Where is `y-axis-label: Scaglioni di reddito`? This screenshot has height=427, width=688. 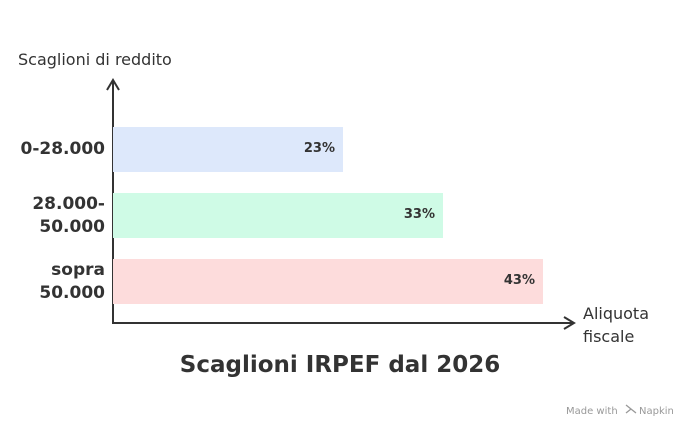 y-axis-label: Scaglioni di reddito is located at coordinates (95, 59).